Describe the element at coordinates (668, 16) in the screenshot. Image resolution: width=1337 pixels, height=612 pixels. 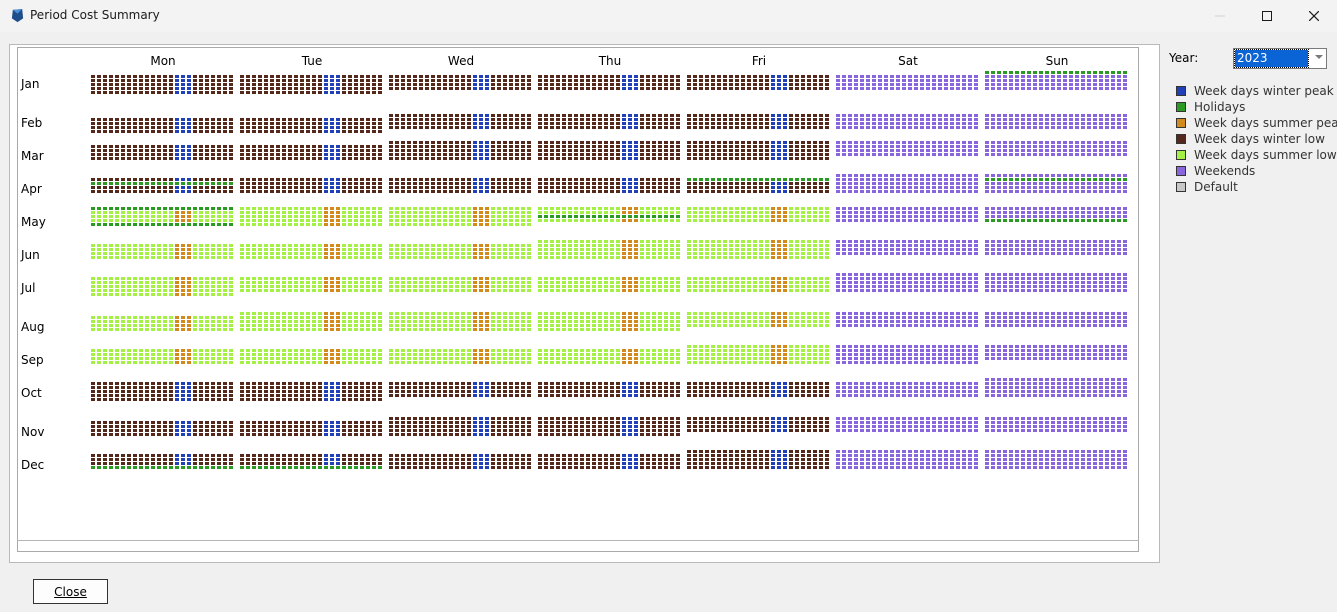
I see `title-bar: Period Cost Summary` at that location.